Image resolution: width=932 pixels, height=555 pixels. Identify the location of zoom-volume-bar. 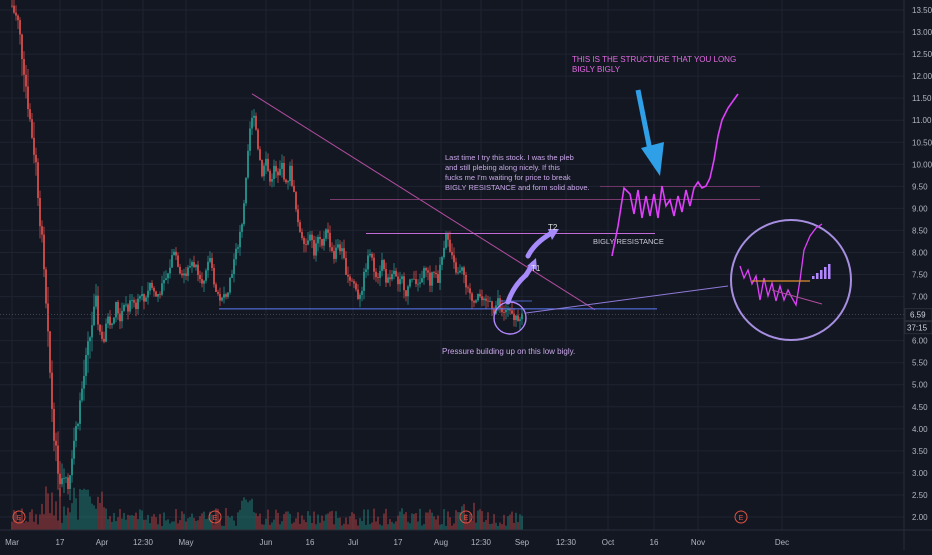
(829, 271).